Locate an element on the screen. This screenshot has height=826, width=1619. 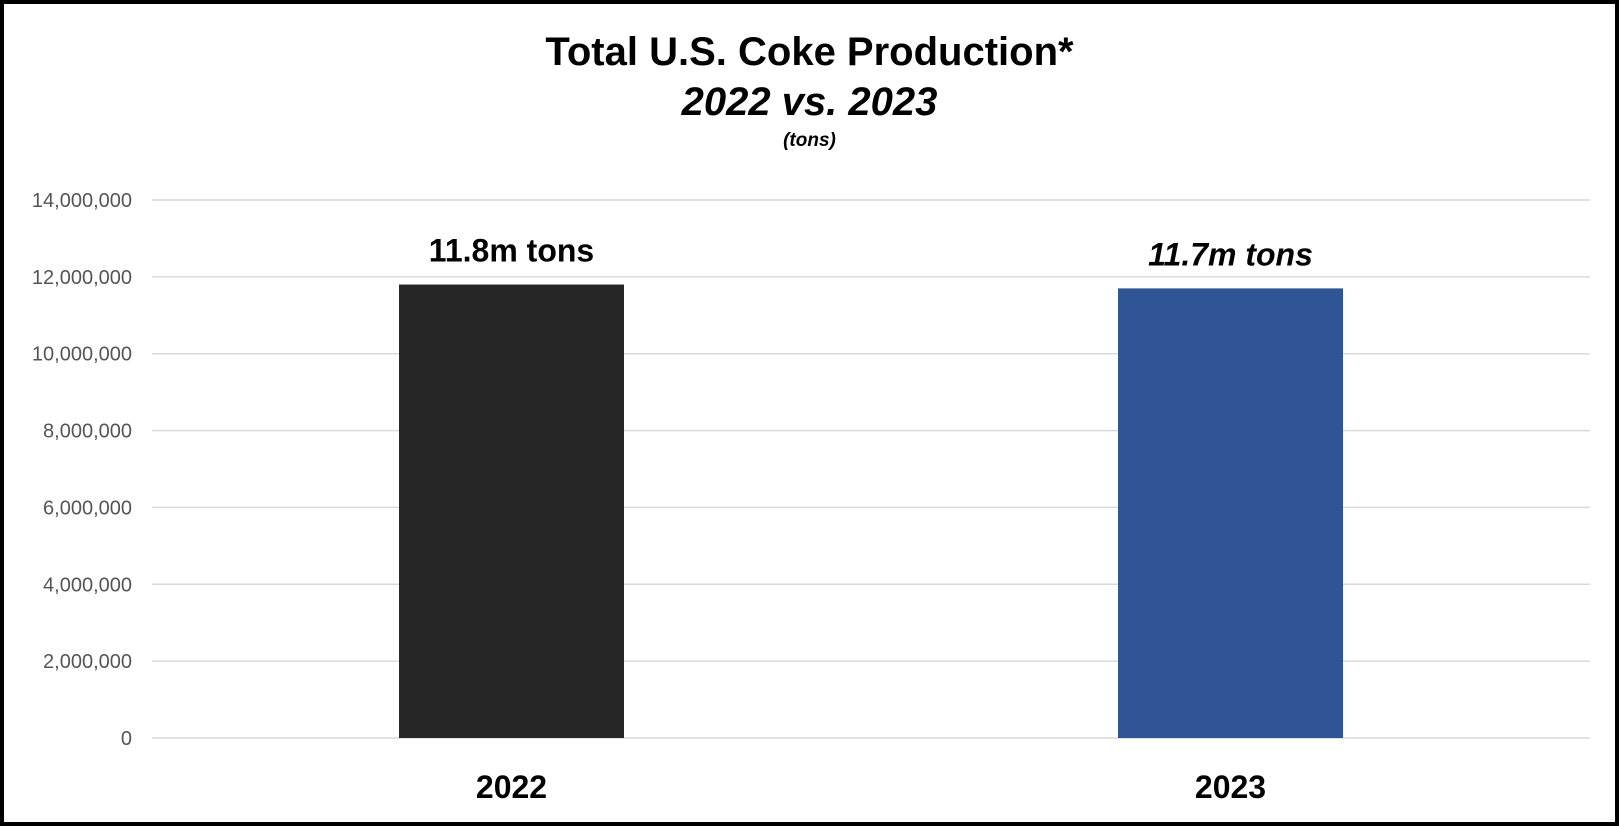
data-label: 11.7m tons is located at coordinates (1230, 254).